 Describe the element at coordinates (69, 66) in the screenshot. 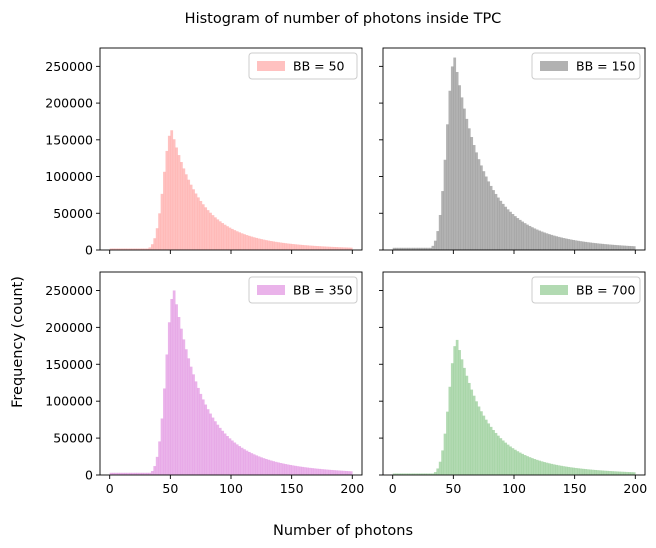

I see `y-tick-label: 250000` at that location.